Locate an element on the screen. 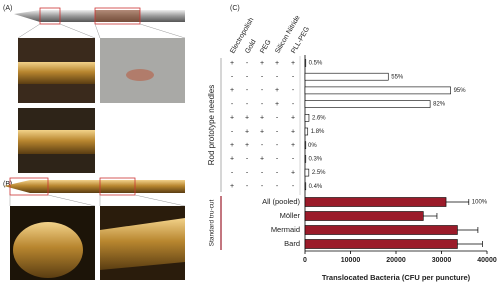  photo-b is located at coordinates (95, 228).